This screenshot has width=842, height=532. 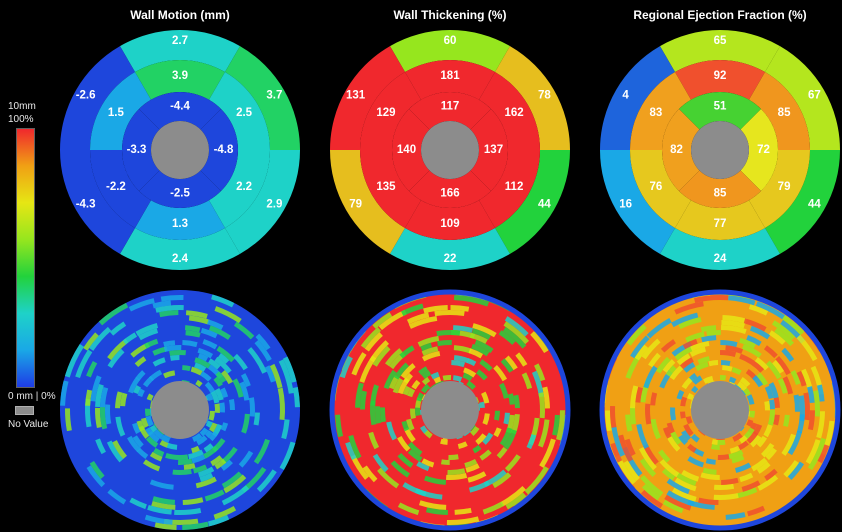 I want to click on segment-label-inner-1: 137, so click(x=493, y=150).